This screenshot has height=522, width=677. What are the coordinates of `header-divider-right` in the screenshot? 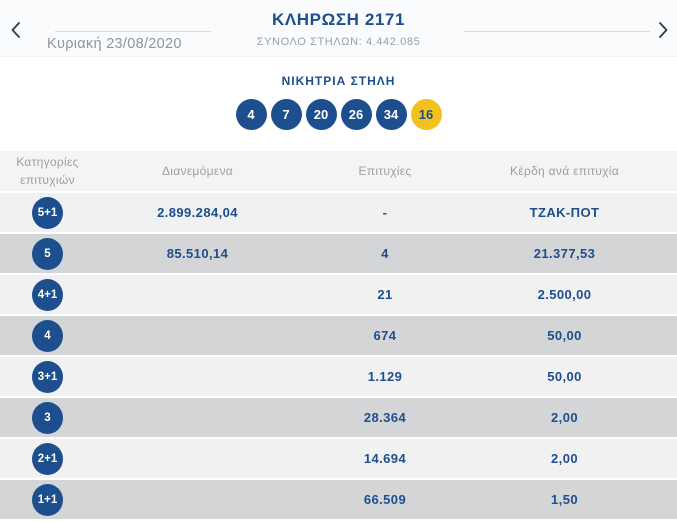 It's located at (557, 31).